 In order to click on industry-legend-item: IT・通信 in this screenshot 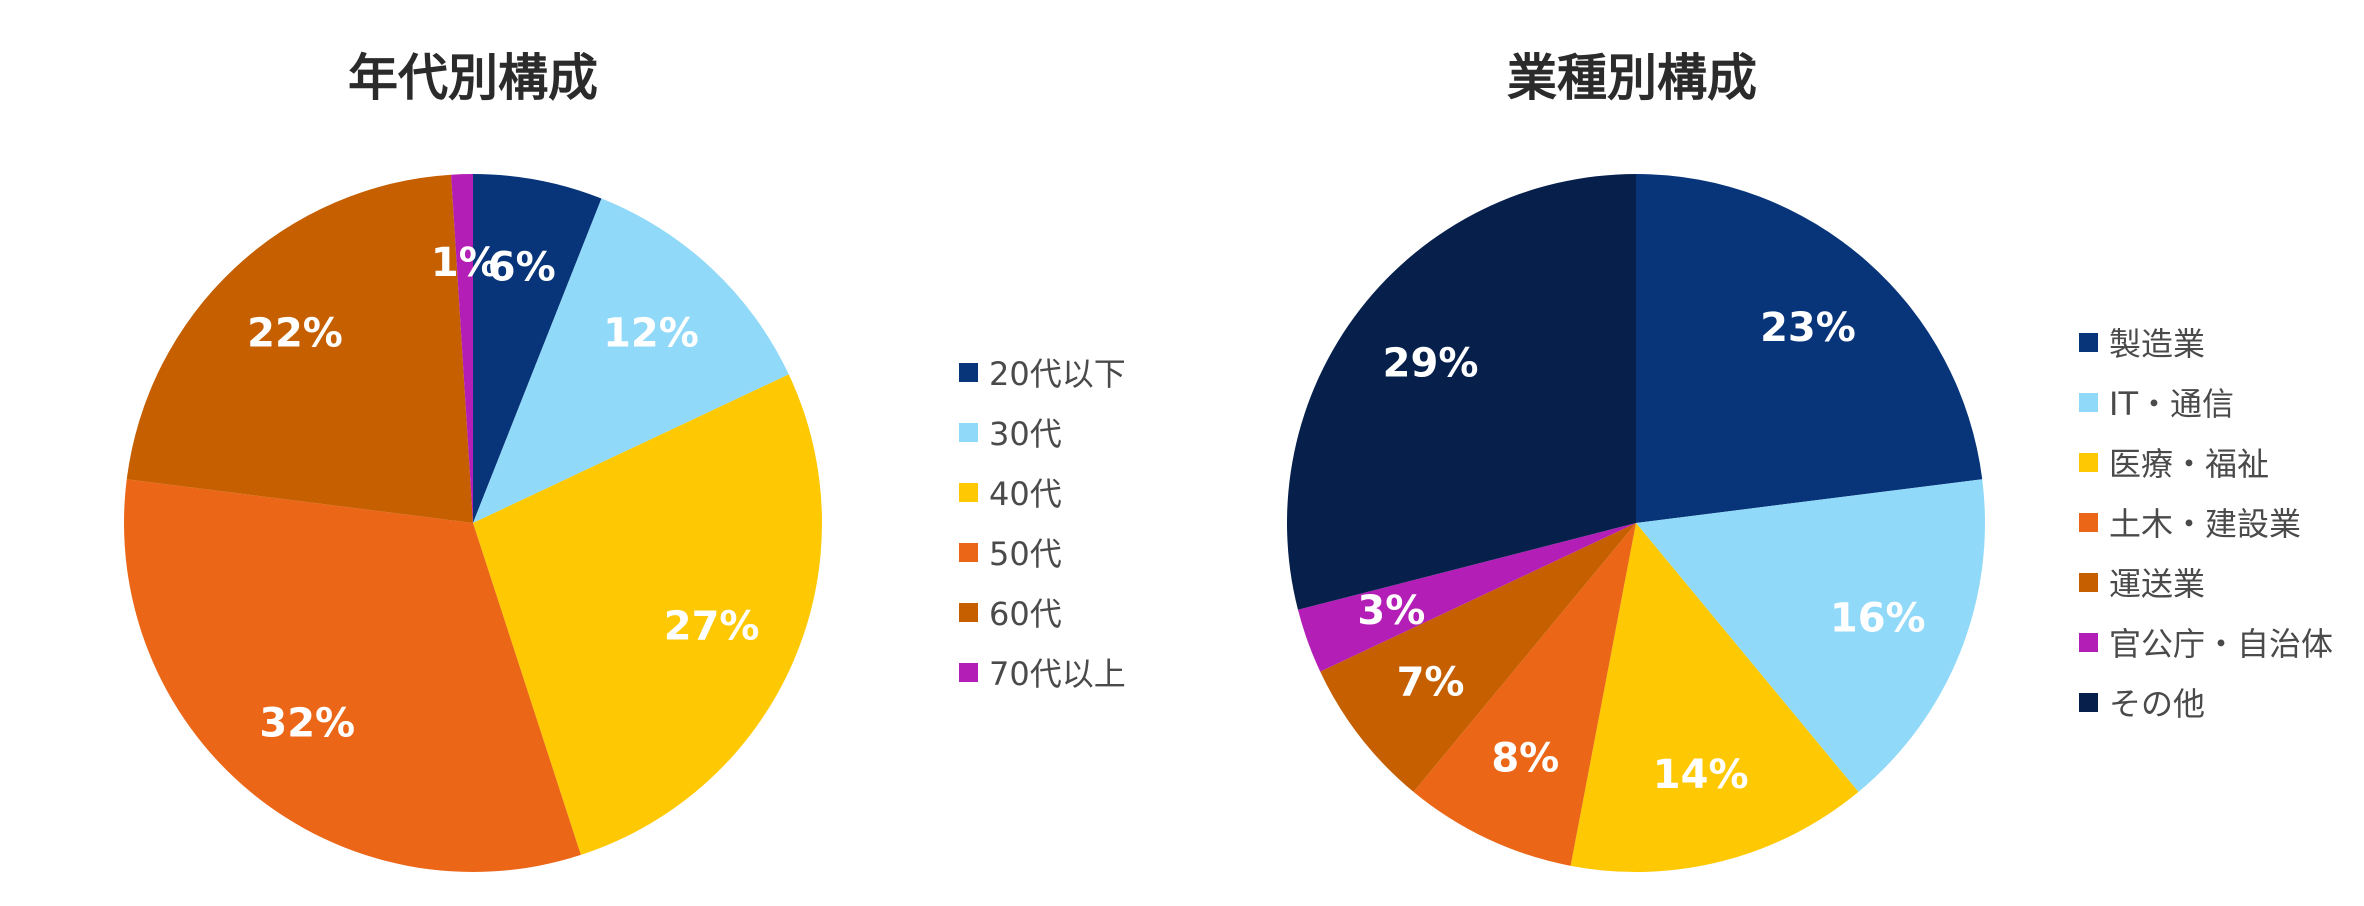, I will do `click(2206, 402)`.